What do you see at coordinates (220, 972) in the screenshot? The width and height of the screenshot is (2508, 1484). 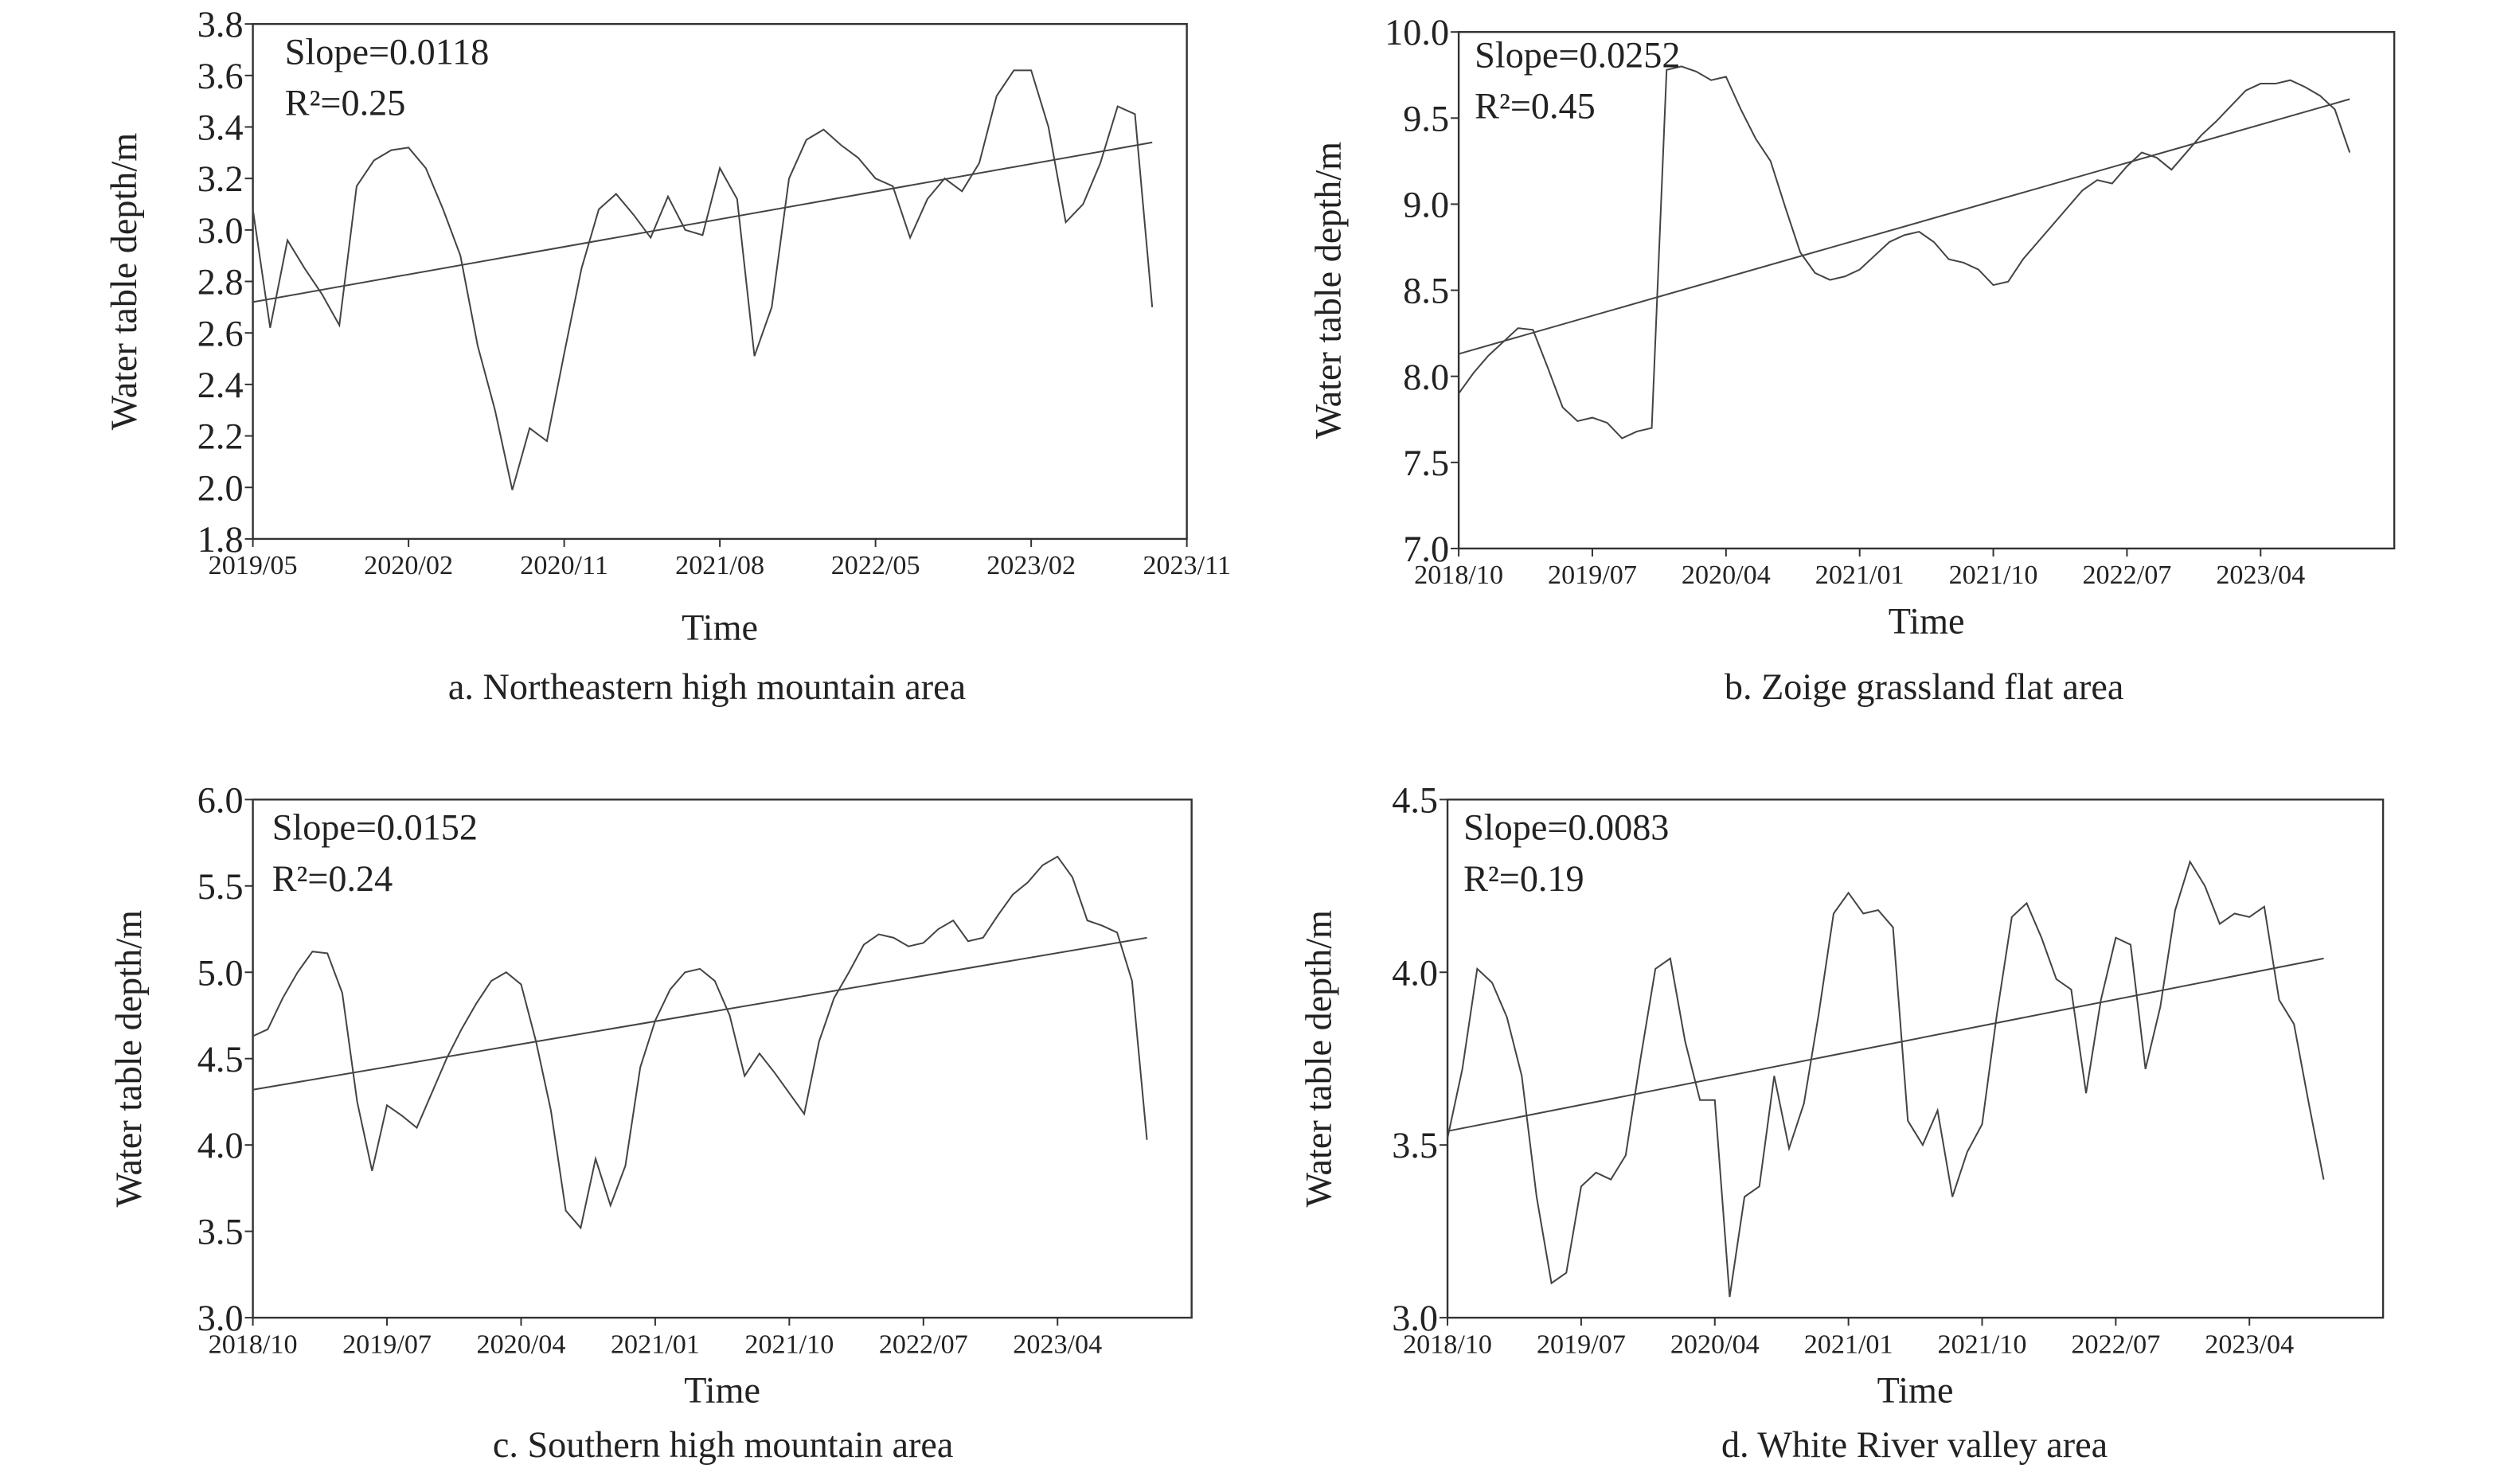 I see `y-tick-label: 5.0` at bounding box center [220, 972].